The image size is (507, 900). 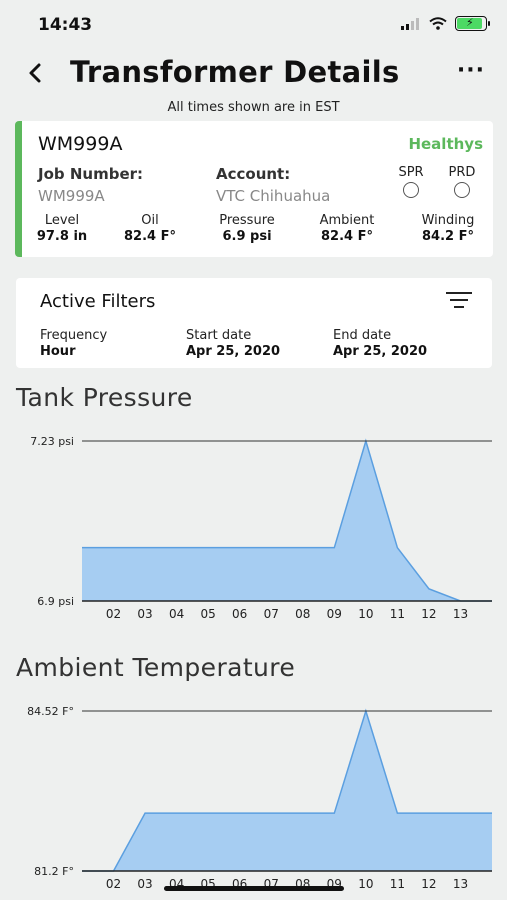 What do you see at coordinates (448, 220) in the screenshot?
I see `metric-label: Winding` at bounding box center [448, 220].